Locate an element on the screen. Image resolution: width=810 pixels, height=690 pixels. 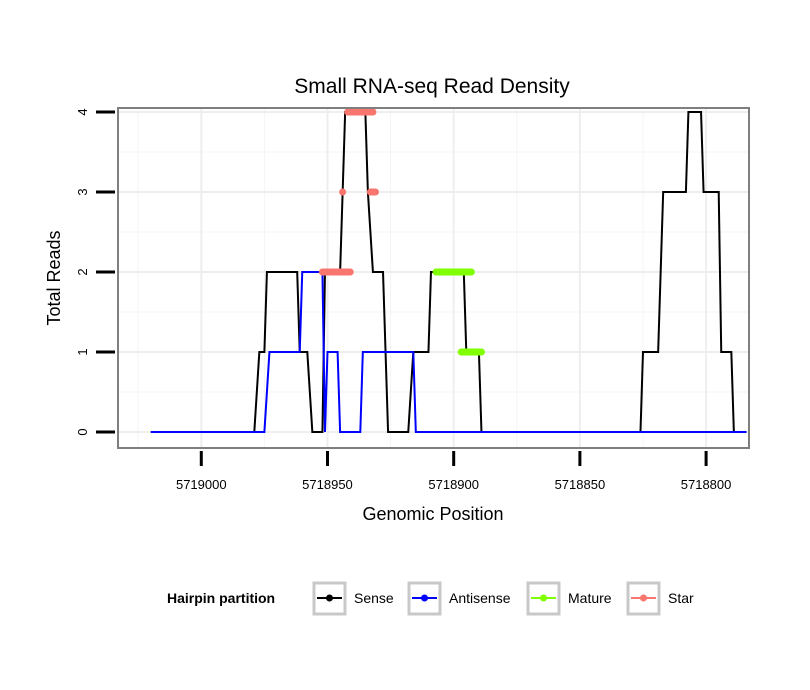
legend-dot-antisense is located at coordinates (424, 598).